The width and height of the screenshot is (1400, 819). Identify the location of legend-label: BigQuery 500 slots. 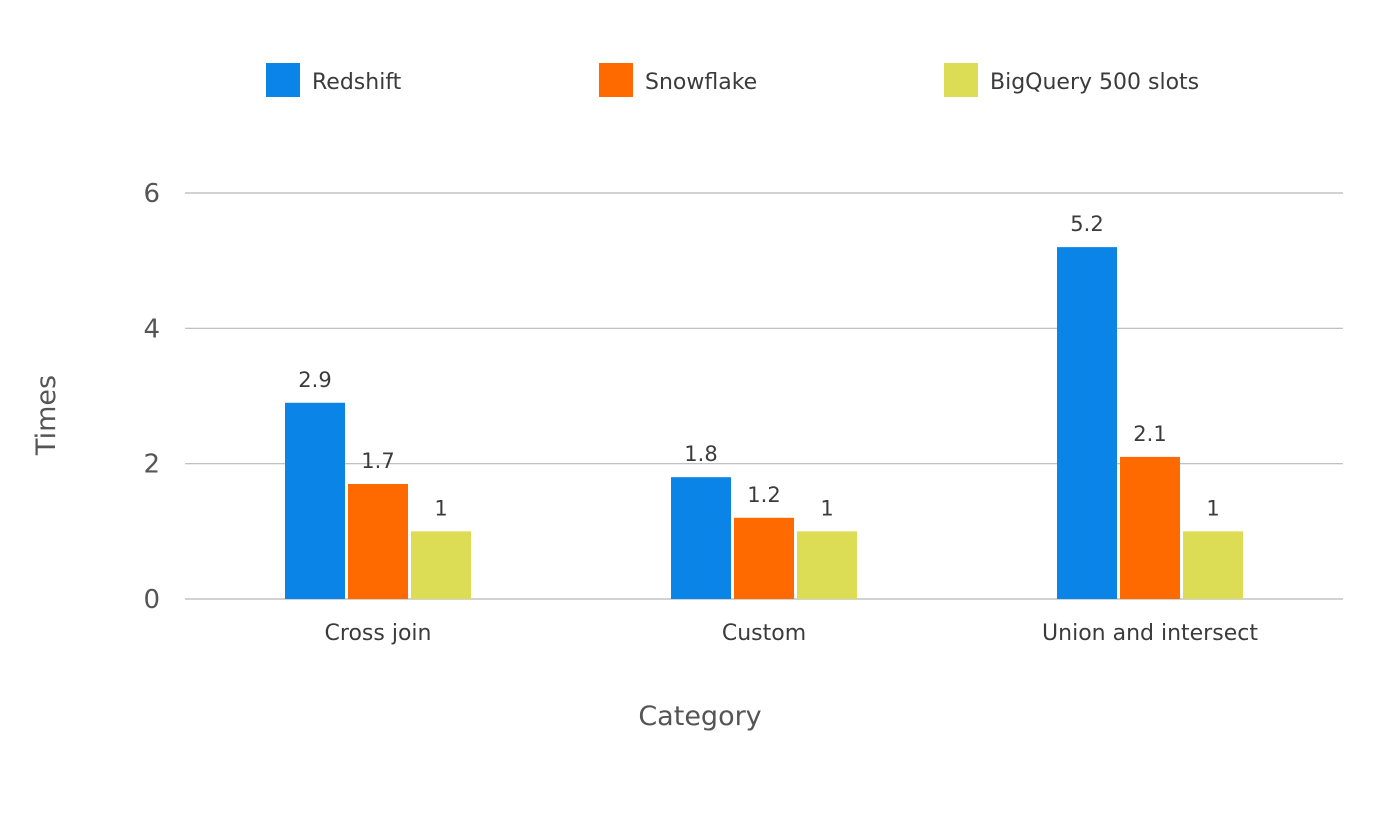
(1094, 82).